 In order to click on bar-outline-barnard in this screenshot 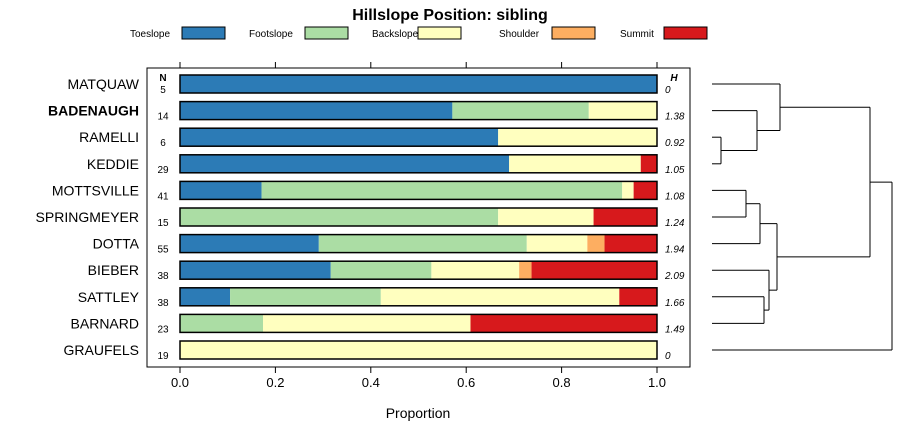, I will do `click(418, 323)`.